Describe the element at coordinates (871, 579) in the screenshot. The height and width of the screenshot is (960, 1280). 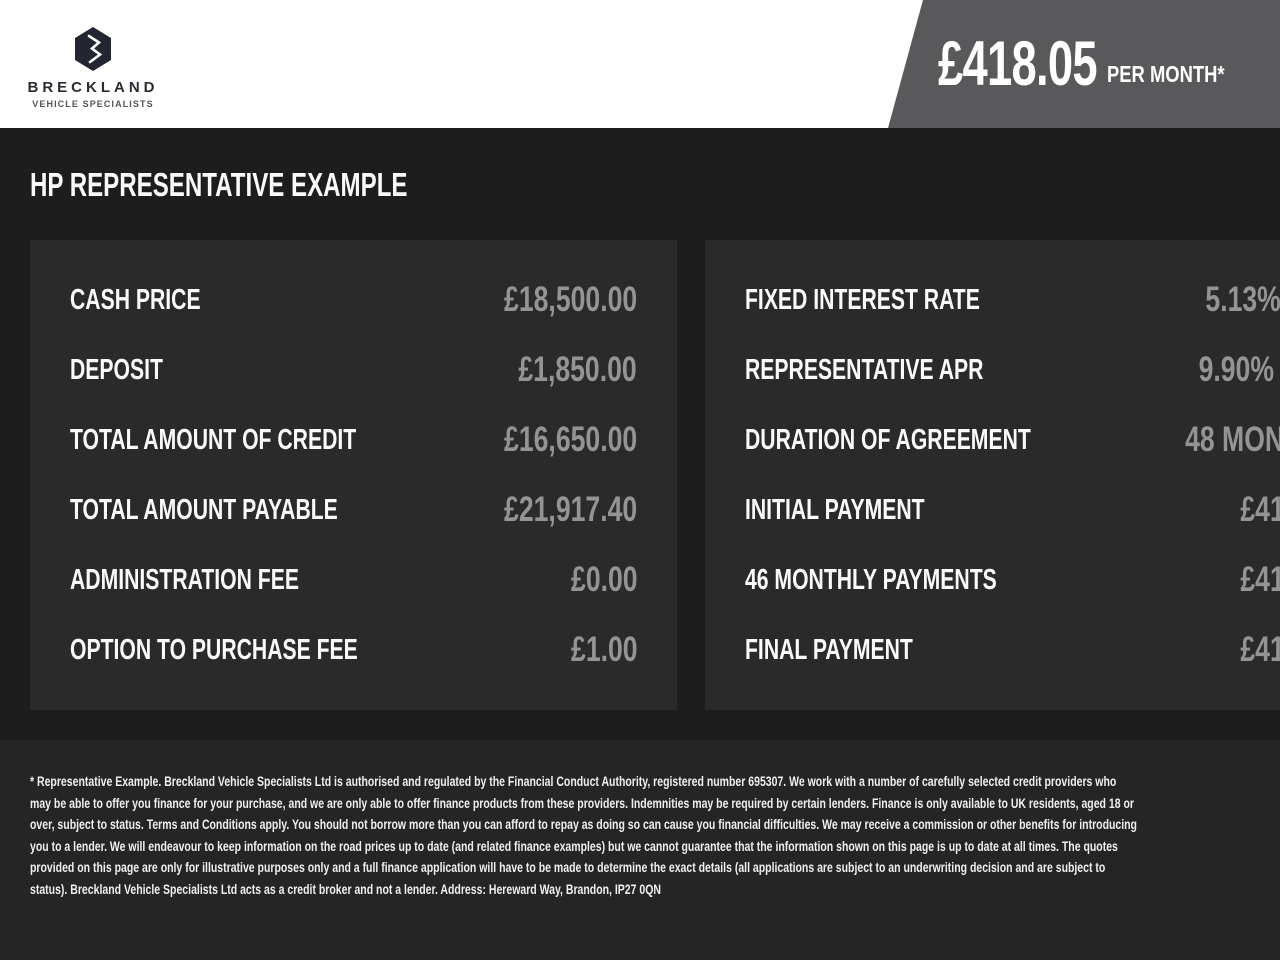
I see `finance-label: 46 MONTHLY PAYMENTS` at that location.